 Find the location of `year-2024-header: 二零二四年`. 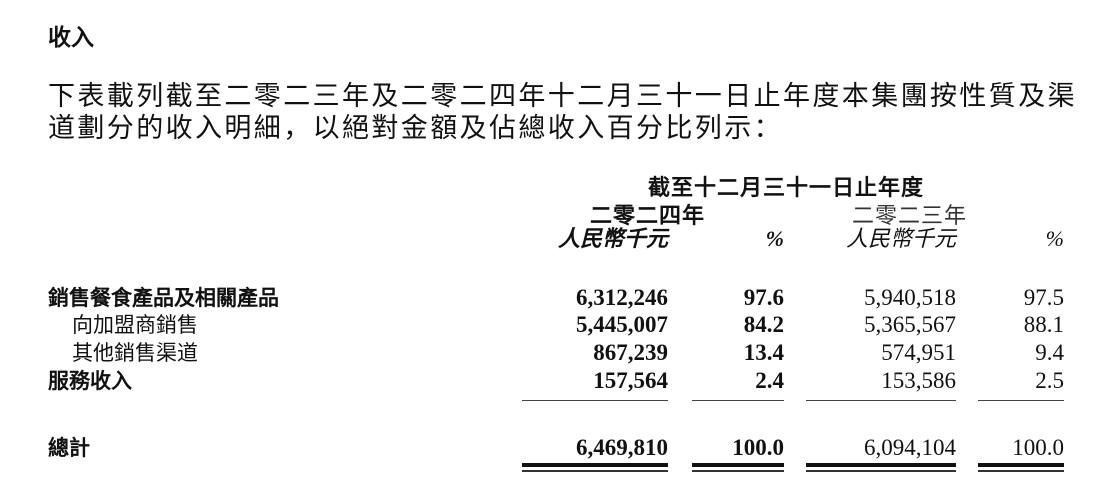

year-2024-header: 二零二四年 is located at coordinates (648, 215).